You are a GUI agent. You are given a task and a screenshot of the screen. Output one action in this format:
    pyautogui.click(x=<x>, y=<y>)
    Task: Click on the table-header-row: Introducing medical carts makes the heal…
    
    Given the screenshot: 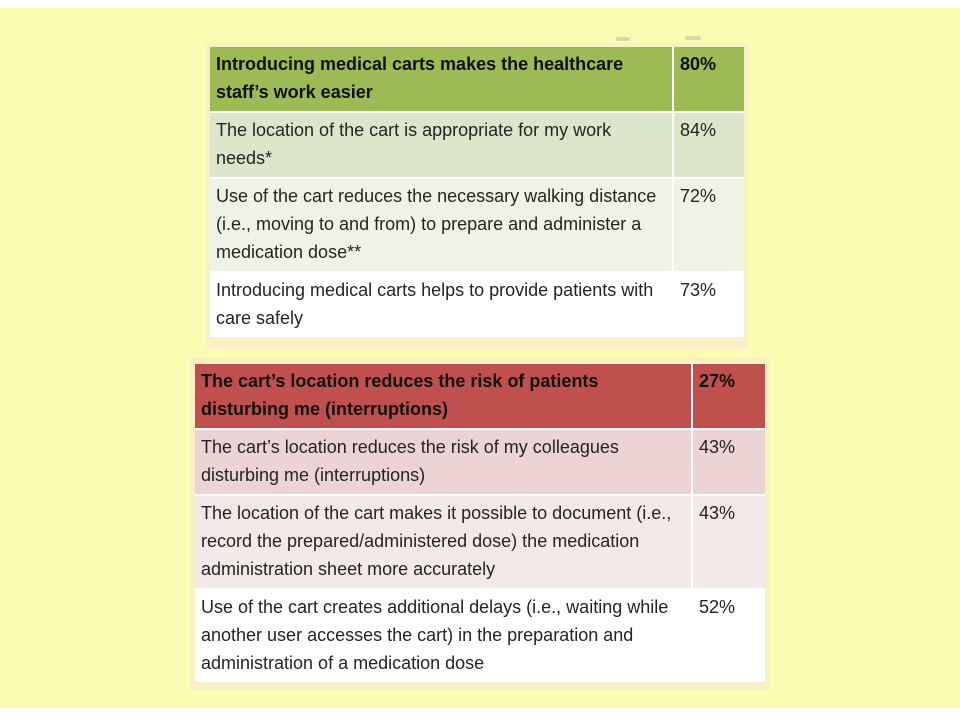 What is the action you would take?
    pyautogui.click(x=477, y=79)
    